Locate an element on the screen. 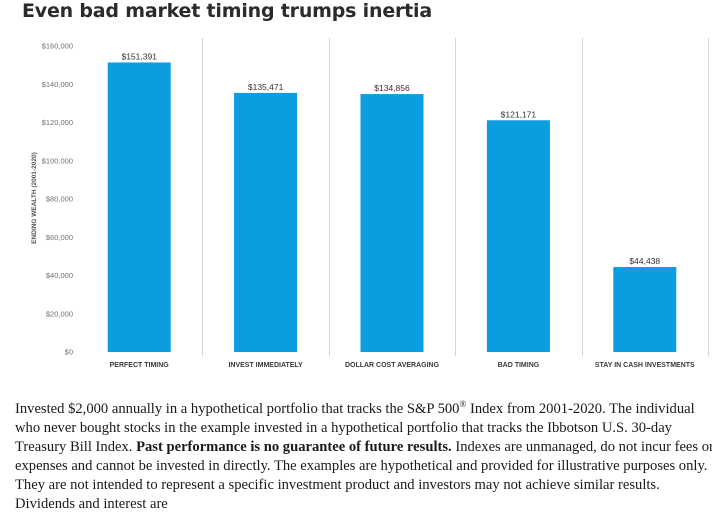 The image size is (712, 514). y-tick-label: $140,000 is located at coordinates (57, 84).